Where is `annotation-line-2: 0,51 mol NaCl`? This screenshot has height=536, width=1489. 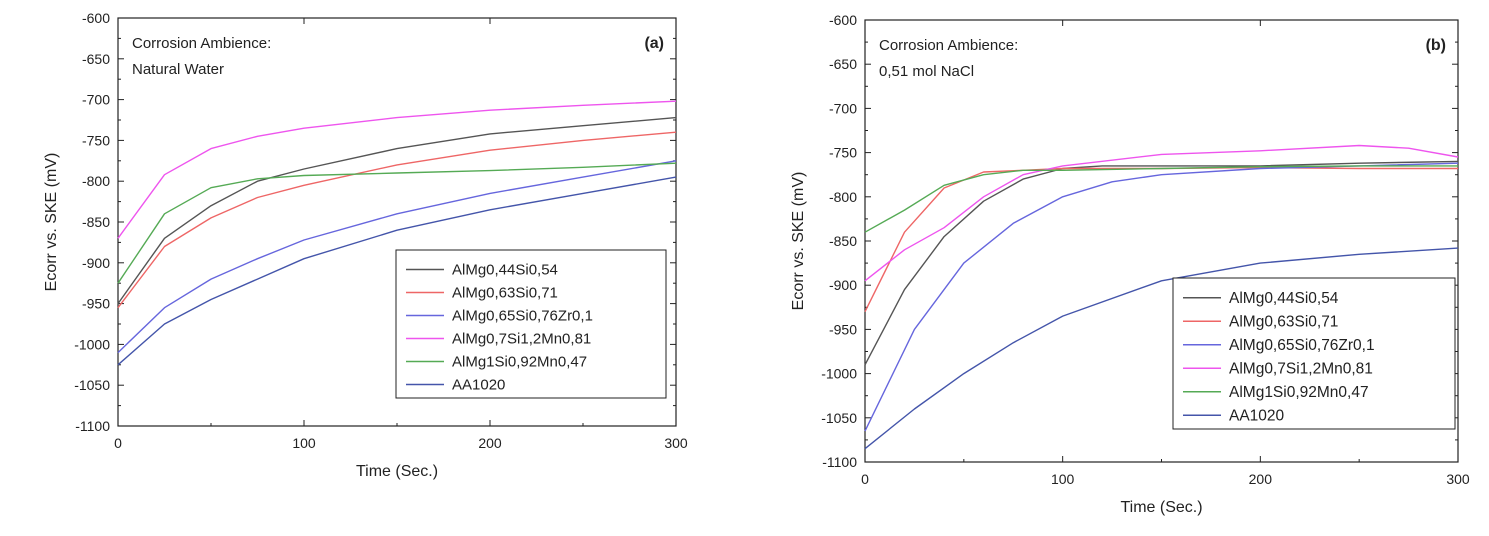 annotation-line-2: 0,51 mol NaCl is located at coordinates (926, 71).